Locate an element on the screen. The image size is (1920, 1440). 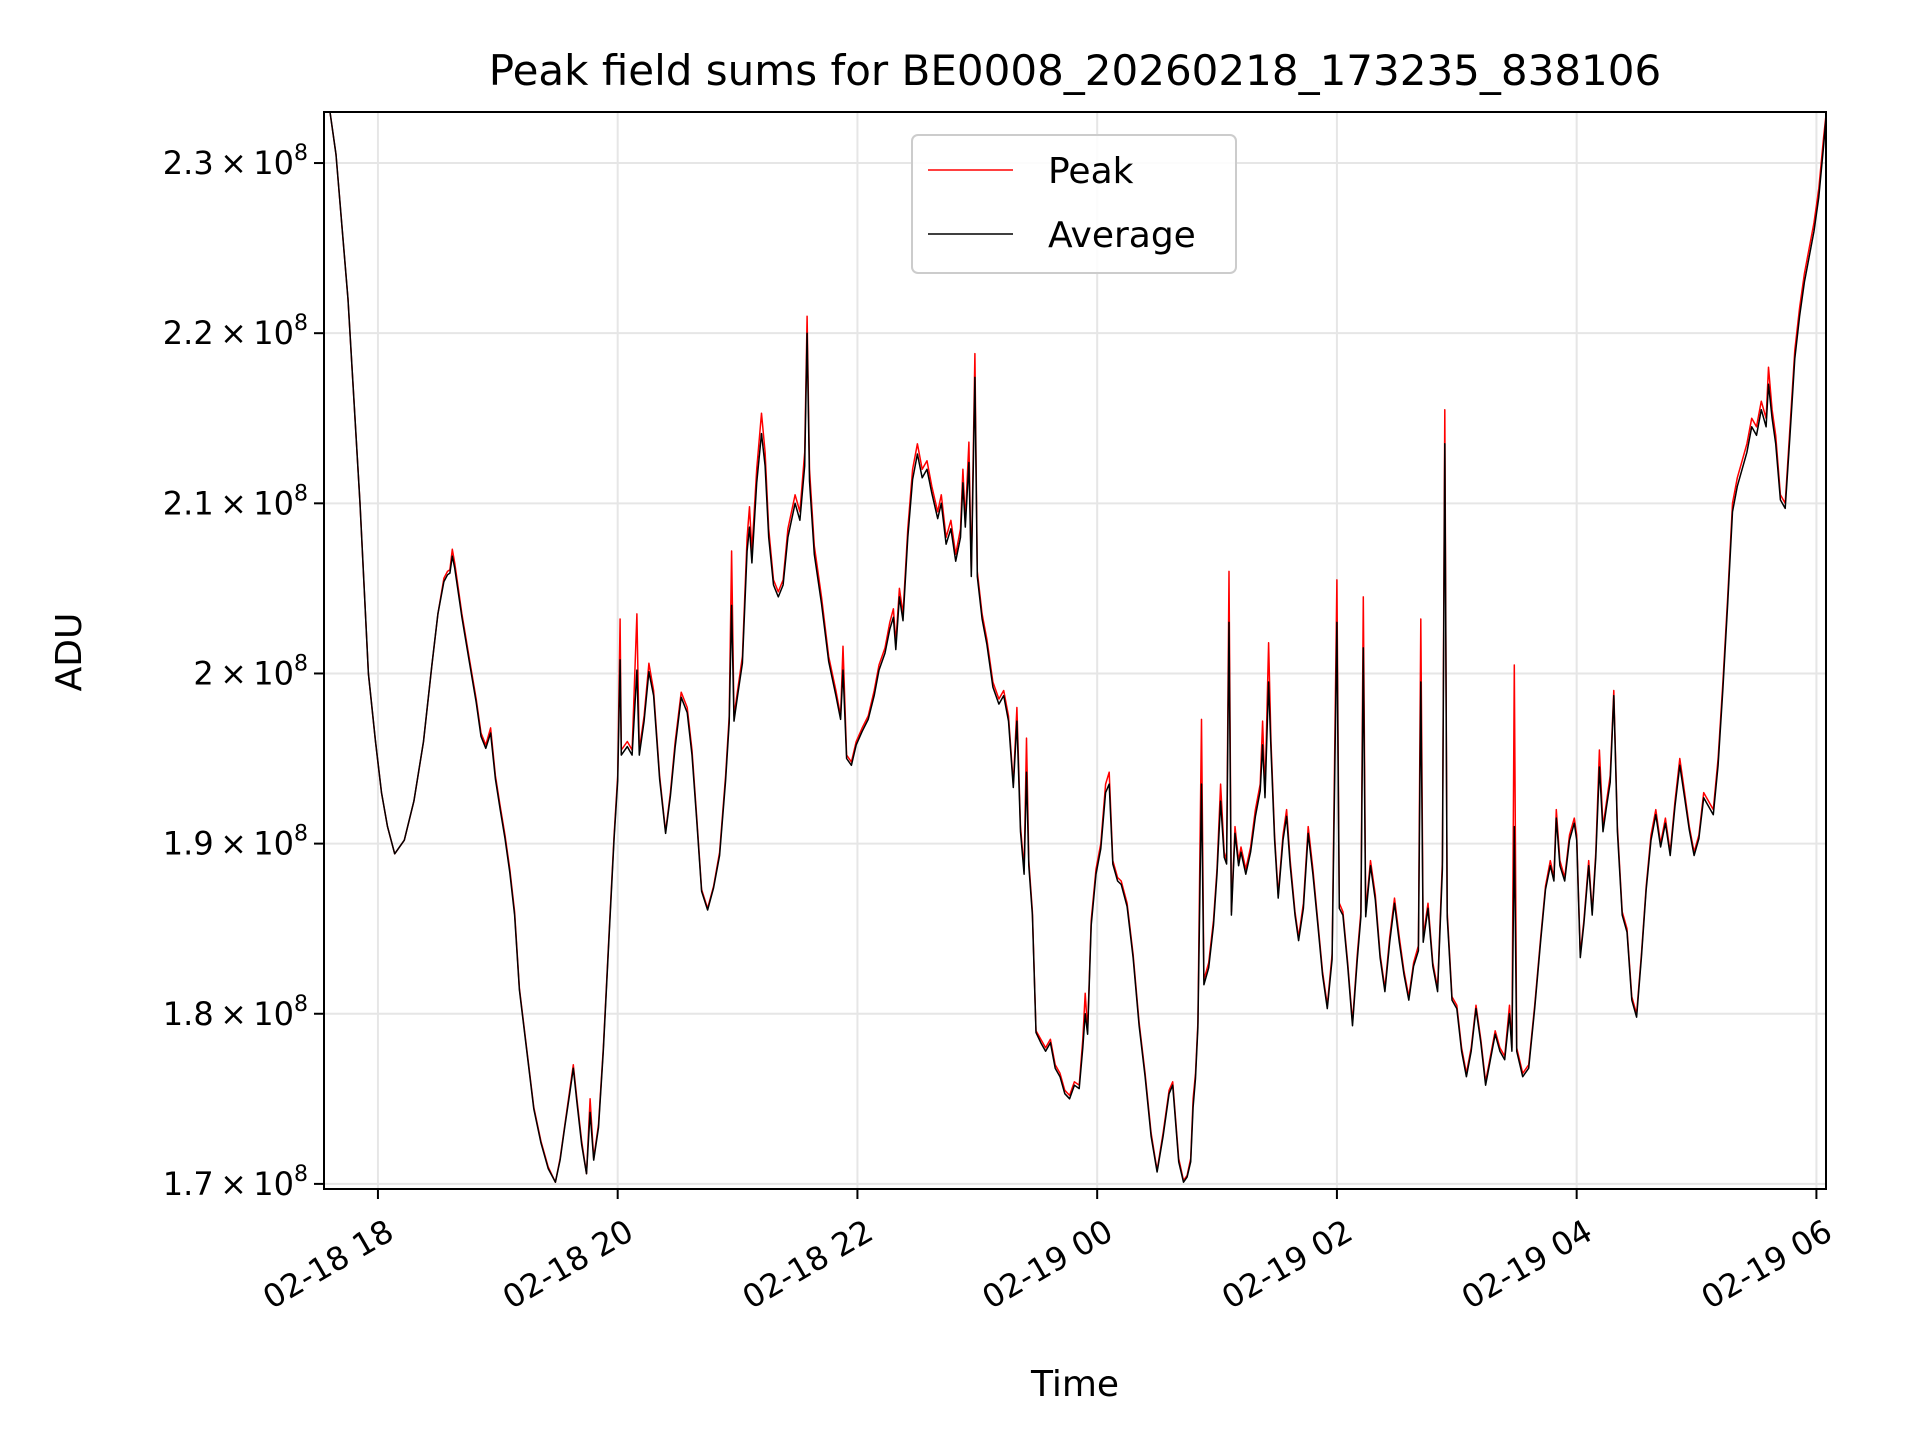
y-tick-label: 1.7 × 108 is located at coordinates (235, 1182).